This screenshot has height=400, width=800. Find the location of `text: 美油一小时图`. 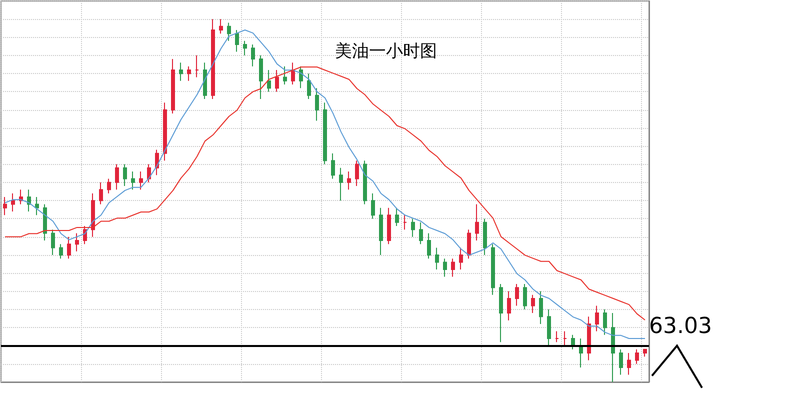

text: 美油一小时图 is located at coordinates (386, 52).